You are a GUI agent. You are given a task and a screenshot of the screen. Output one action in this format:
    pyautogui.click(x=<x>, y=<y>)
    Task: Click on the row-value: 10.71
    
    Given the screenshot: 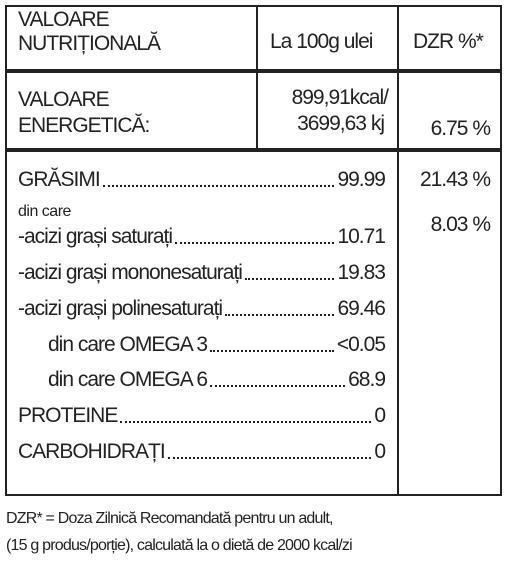 What is the action you would take?
    pyautogui.click(x=361, y=236)
    